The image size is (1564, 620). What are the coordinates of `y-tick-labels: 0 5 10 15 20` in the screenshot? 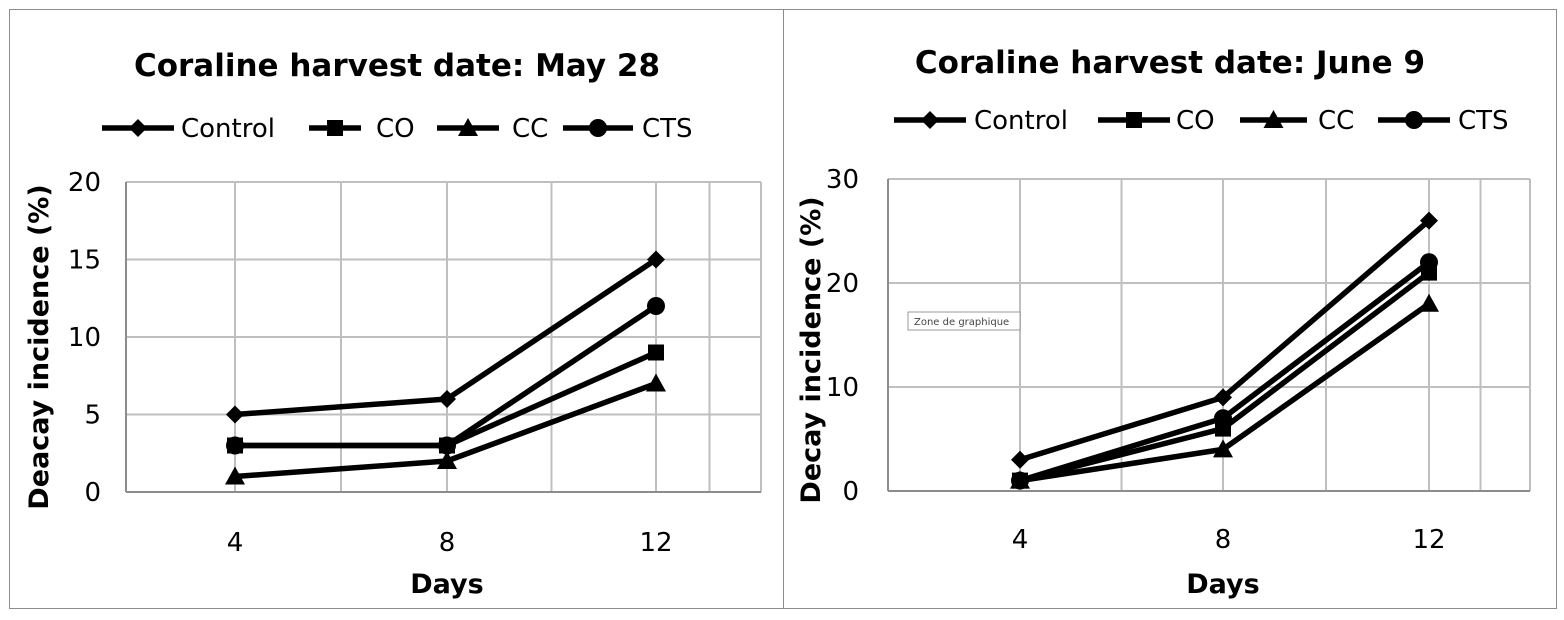 It's located at (84, 338).